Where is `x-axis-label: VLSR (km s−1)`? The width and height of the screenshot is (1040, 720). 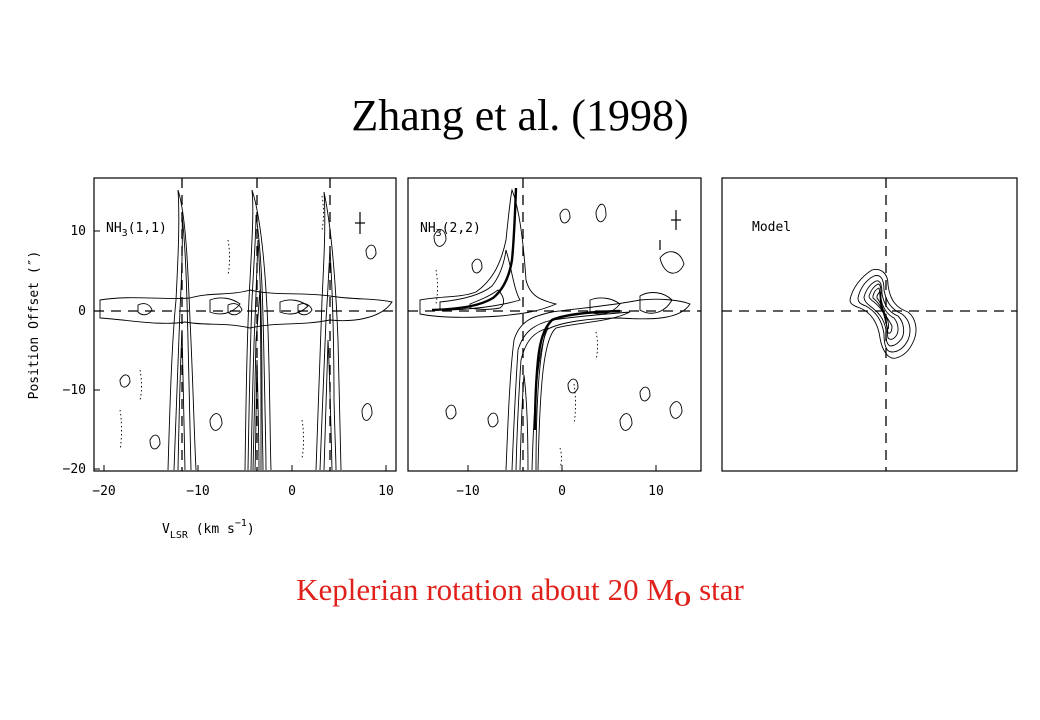 x-axis-label: VLSR (km s−1) is located at coordinates (208, 529).